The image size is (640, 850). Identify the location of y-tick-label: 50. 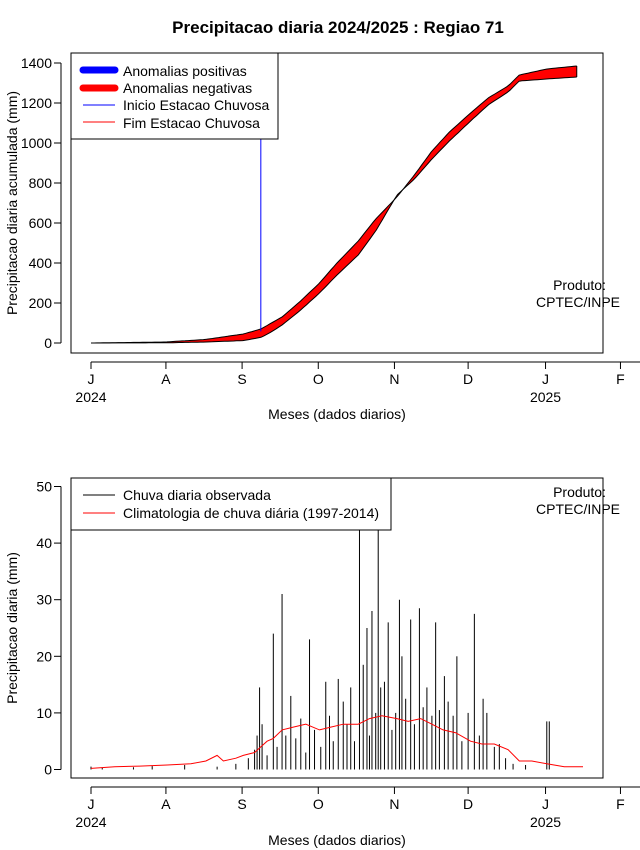
(44, 486).